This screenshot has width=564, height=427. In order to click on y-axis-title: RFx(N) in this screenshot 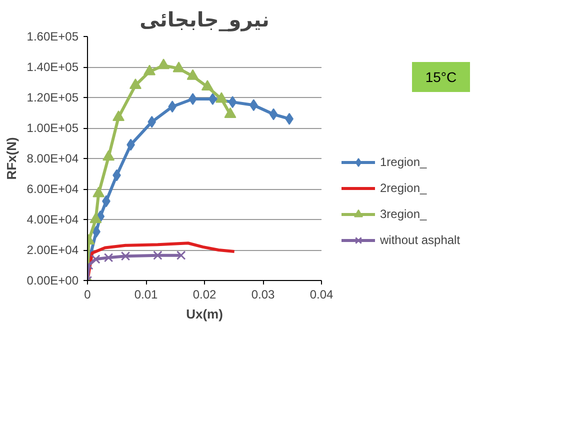, I will do `click(11, 158)`.